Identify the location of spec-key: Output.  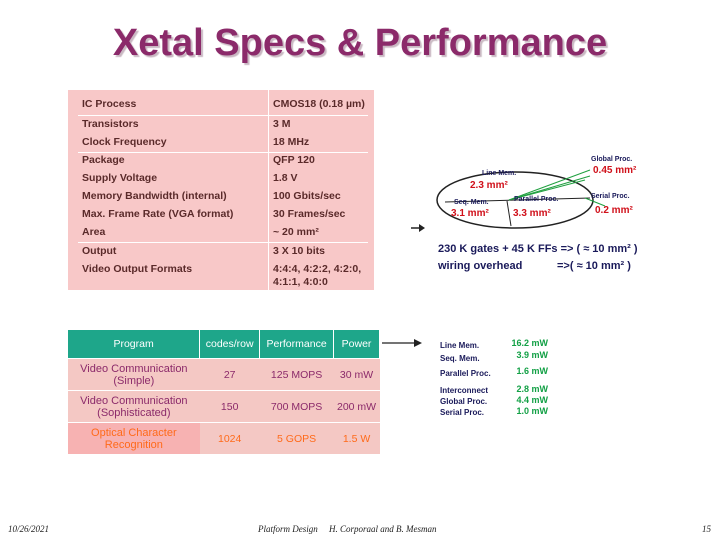
(99, 251).